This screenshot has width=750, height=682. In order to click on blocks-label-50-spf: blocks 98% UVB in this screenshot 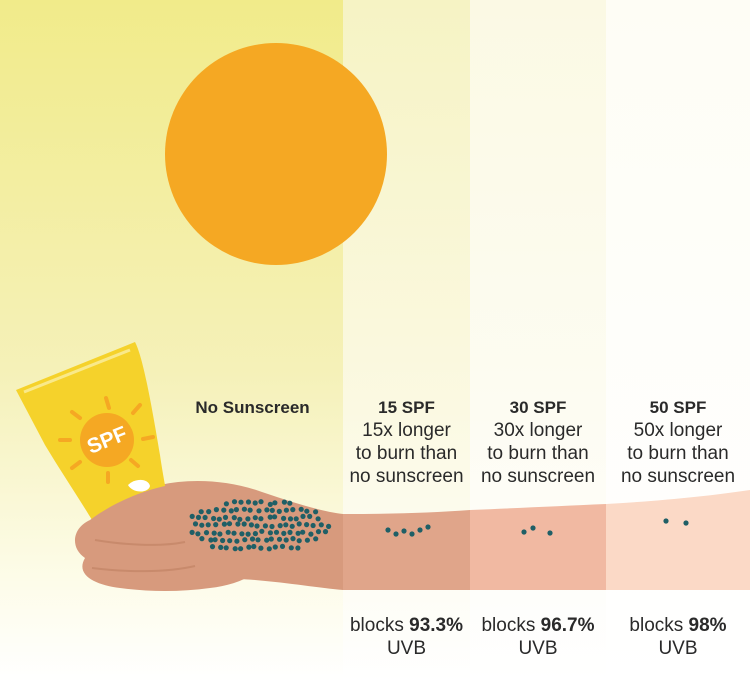, I will do `click(678, 637)`.